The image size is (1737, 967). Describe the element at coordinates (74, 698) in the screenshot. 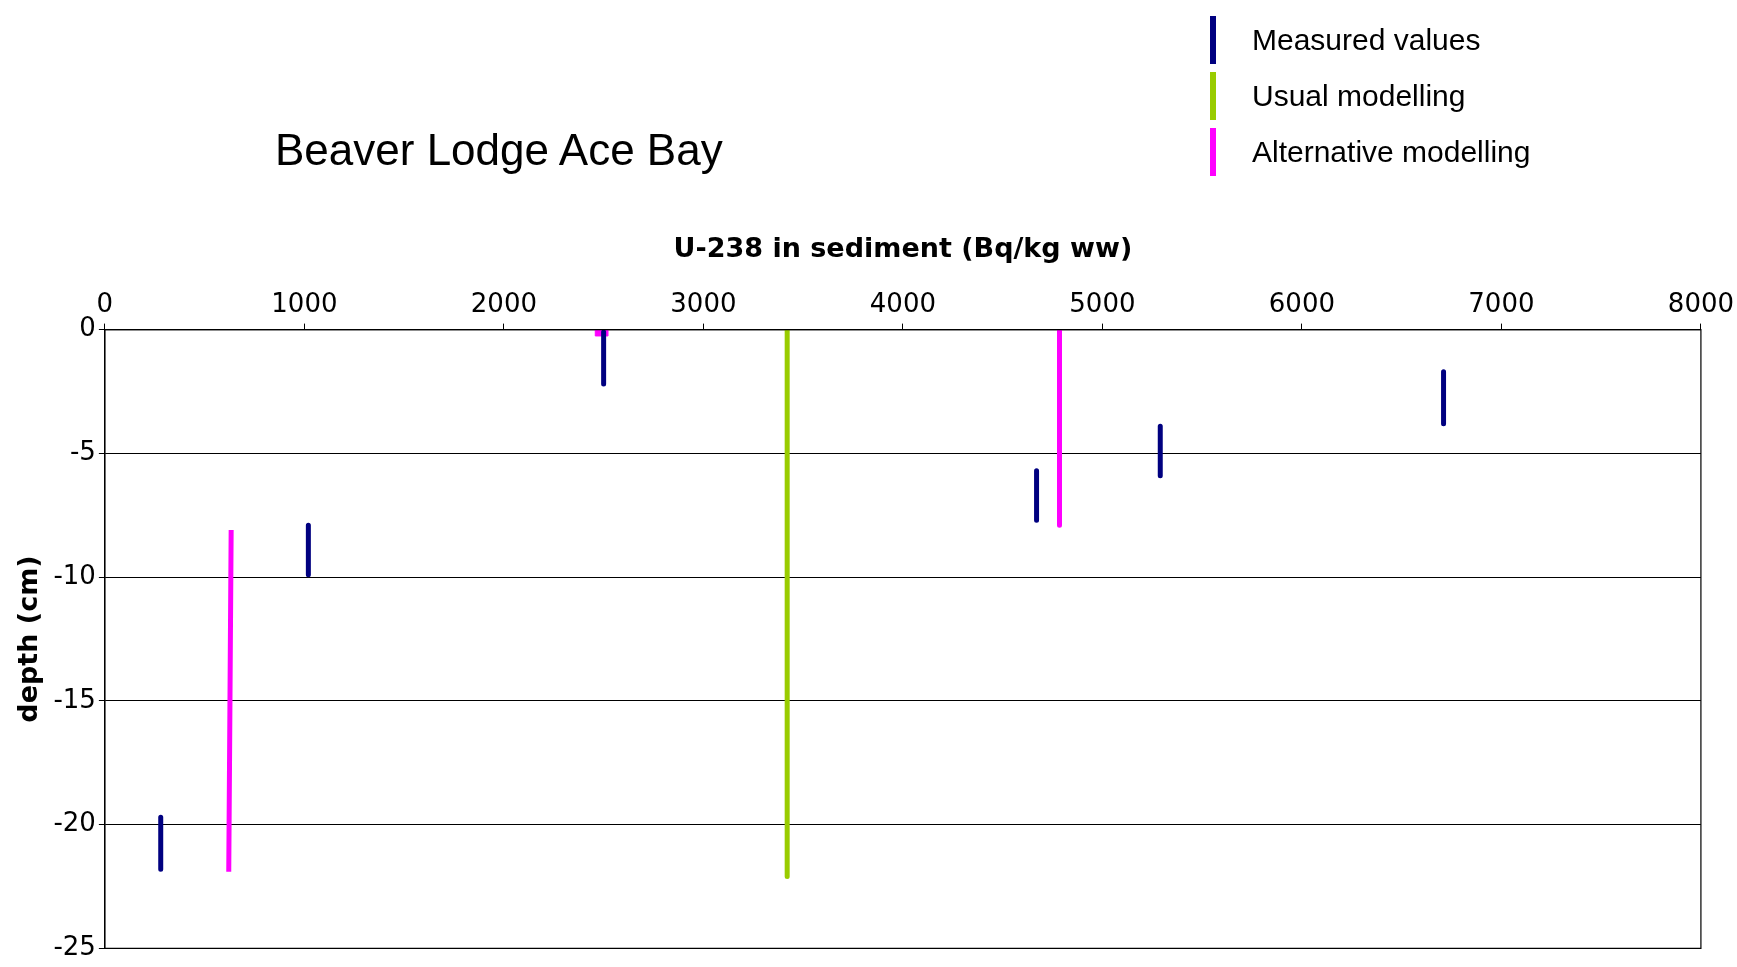

I see `y-tick-label: -15` at that location.